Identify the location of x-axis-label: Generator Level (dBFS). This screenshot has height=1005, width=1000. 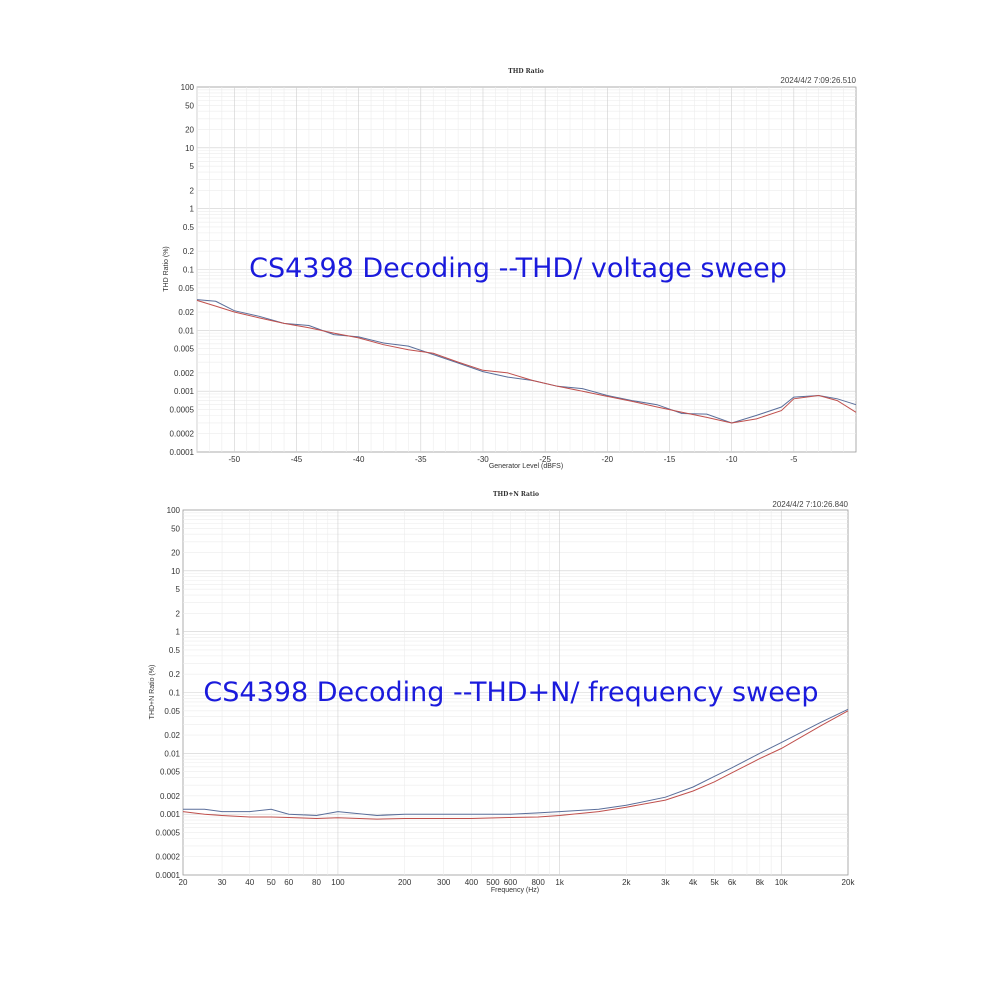
(526, 466).